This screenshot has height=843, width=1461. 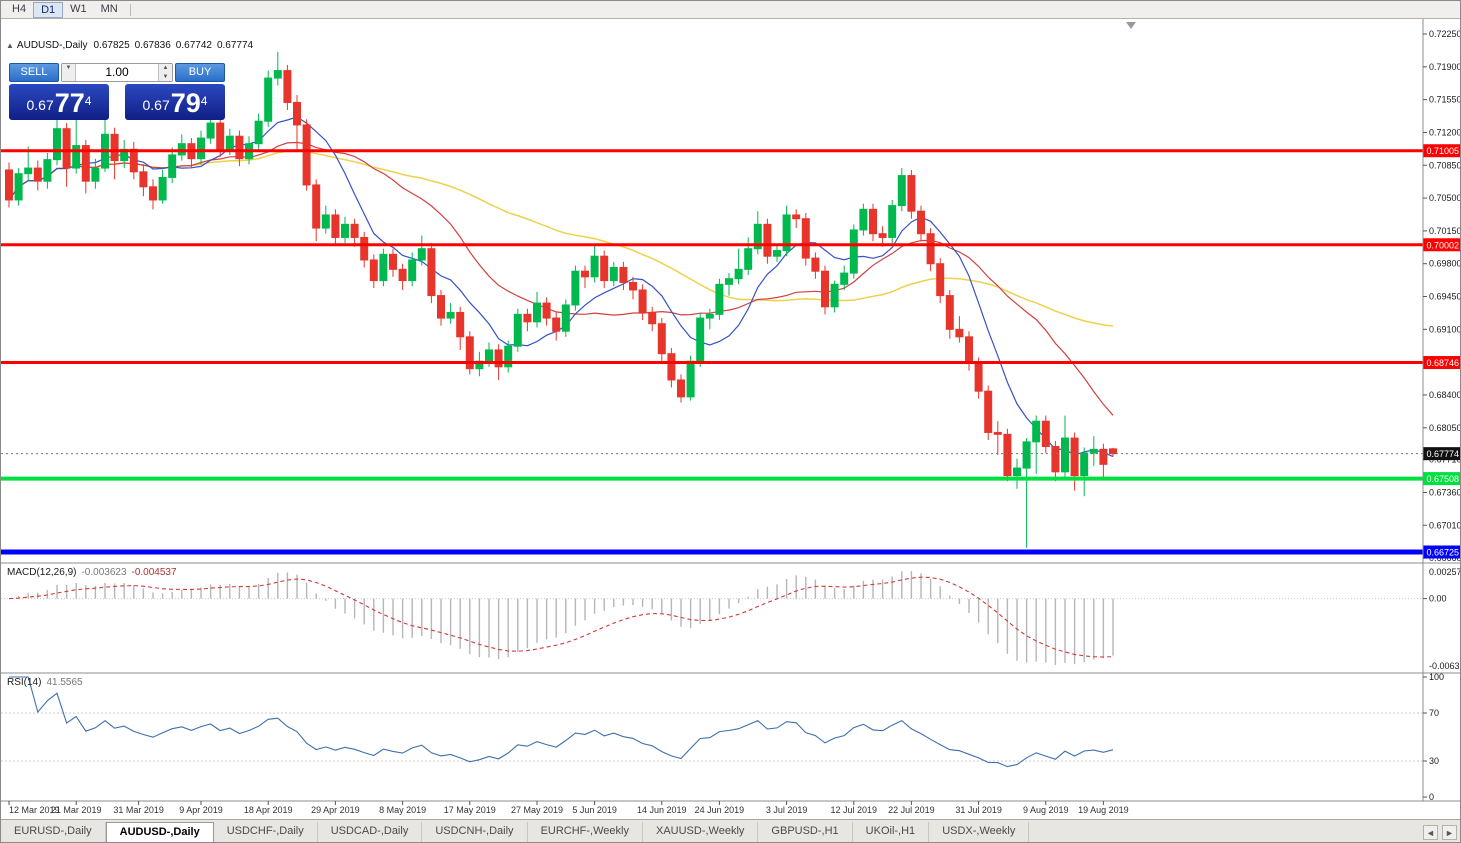 I want to click on svg-text: 30, so click(x=1434, y=761).